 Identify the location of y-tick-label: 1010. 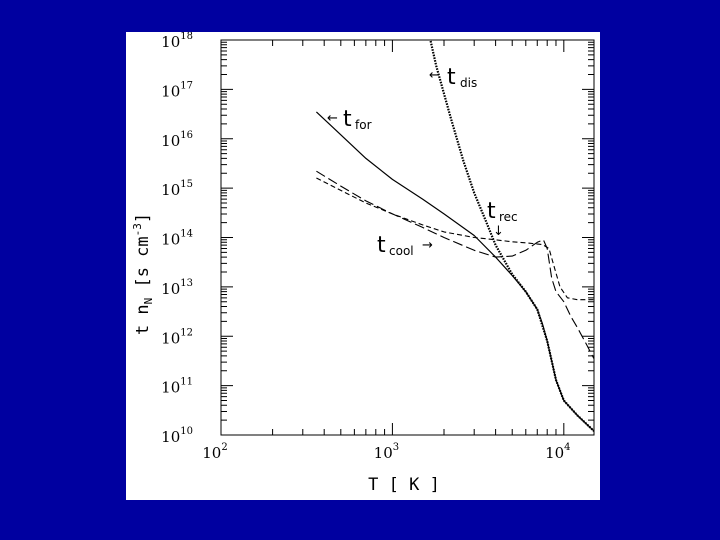
(177, 436).